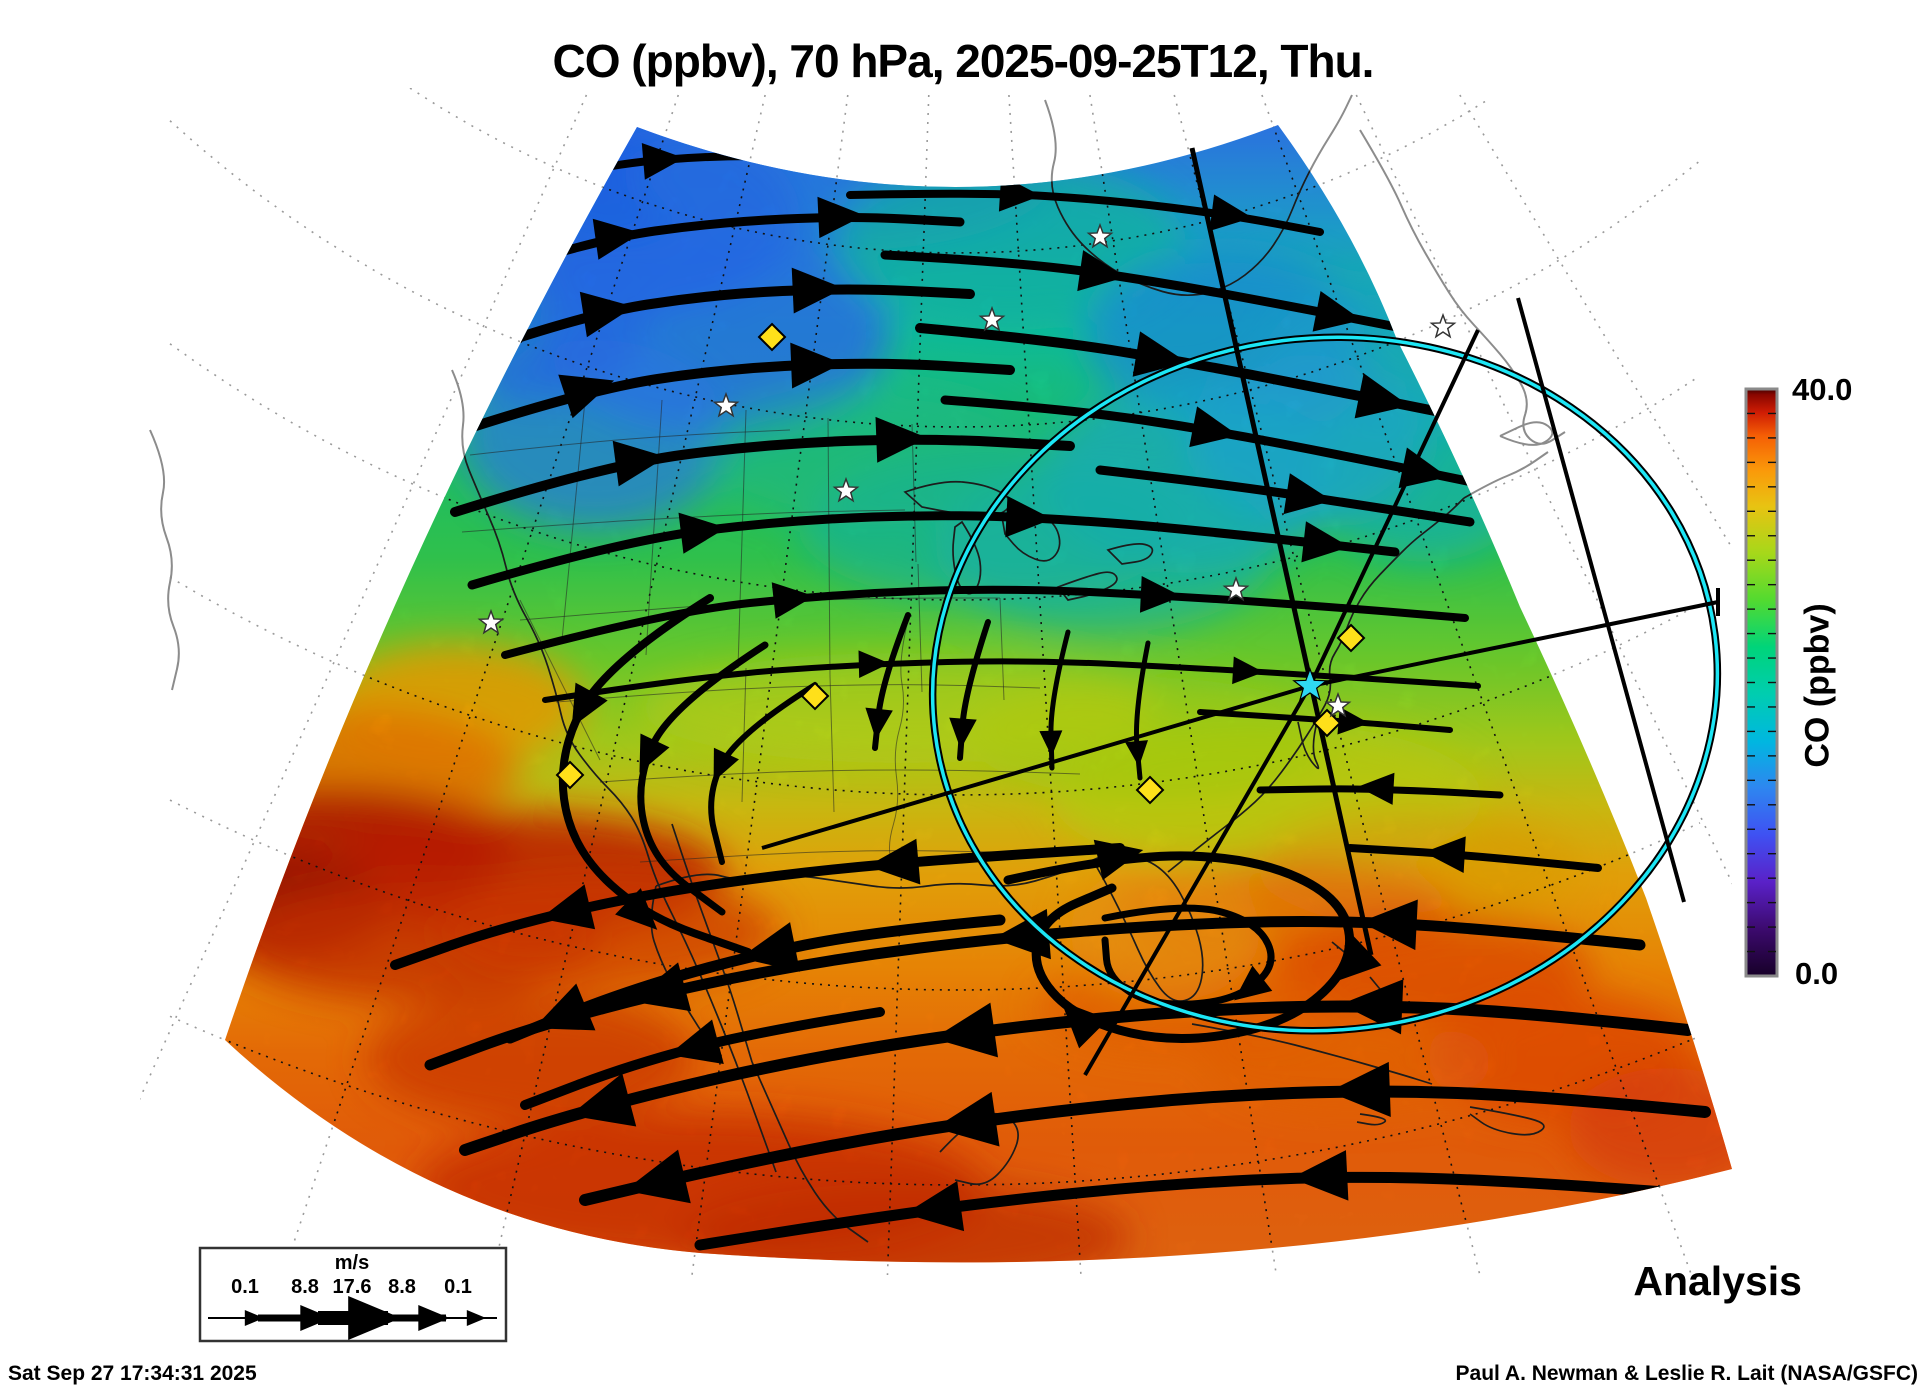  I want to click on wind-speed-legend, so click(353, 1294).